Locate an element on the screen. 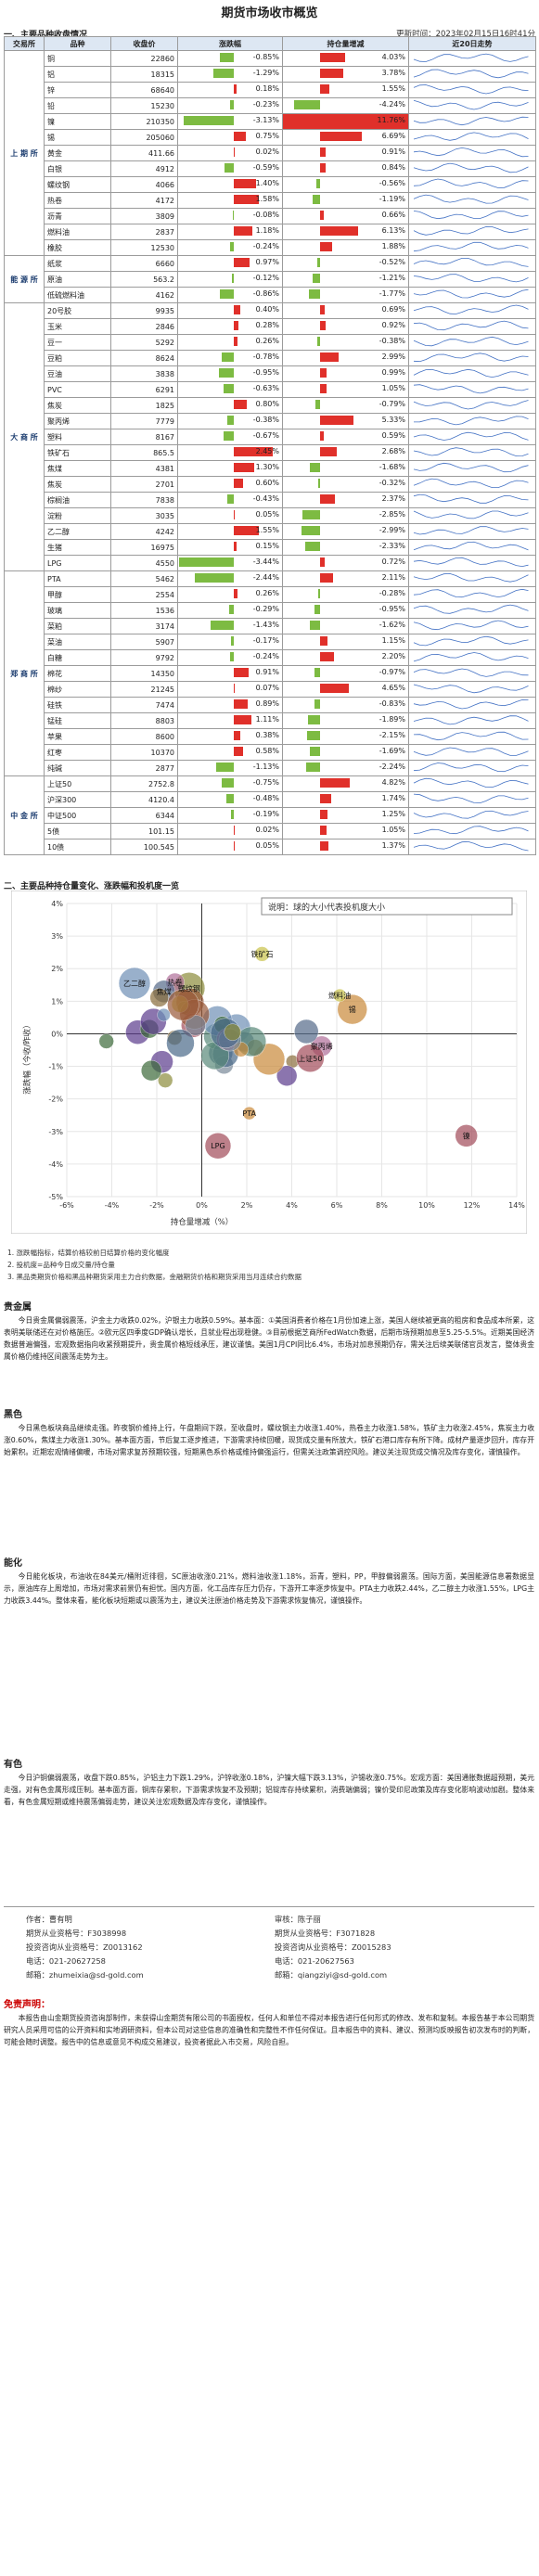  change-cell: 0.91% is located at coordinates (230, 673).